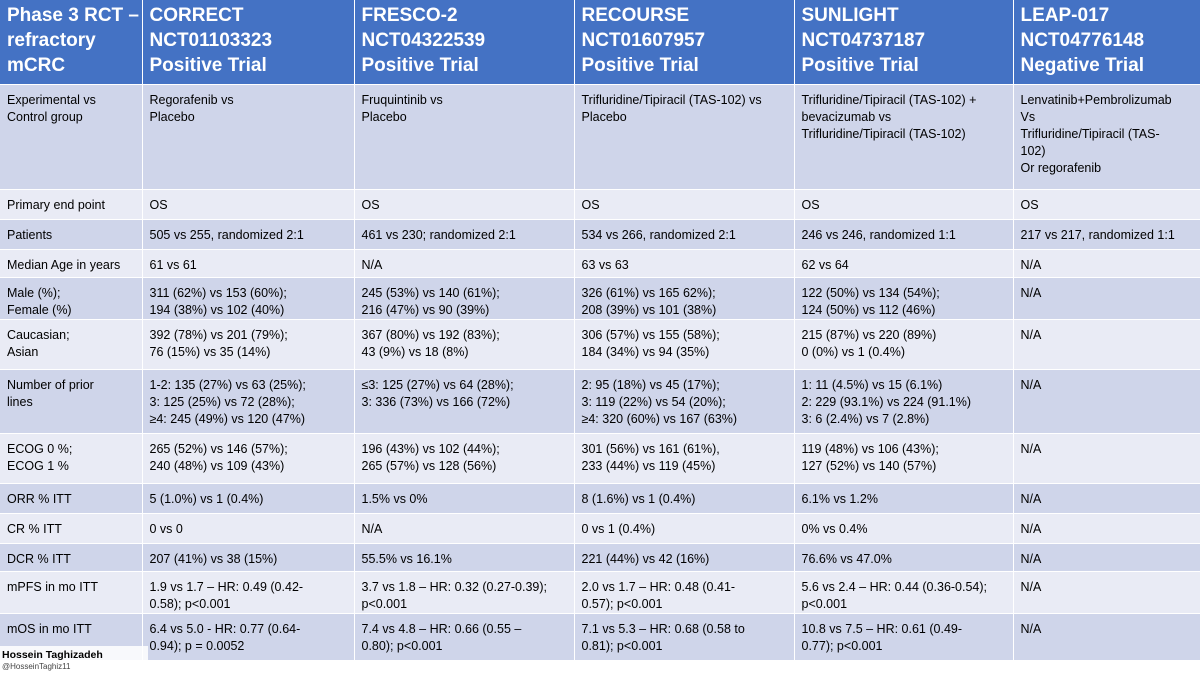  What do you see at coordinates (648, 292) in the screenshot?
I see `cell-line: 326 (61%) vs 165 62%);` at bounding box center [648, 292].